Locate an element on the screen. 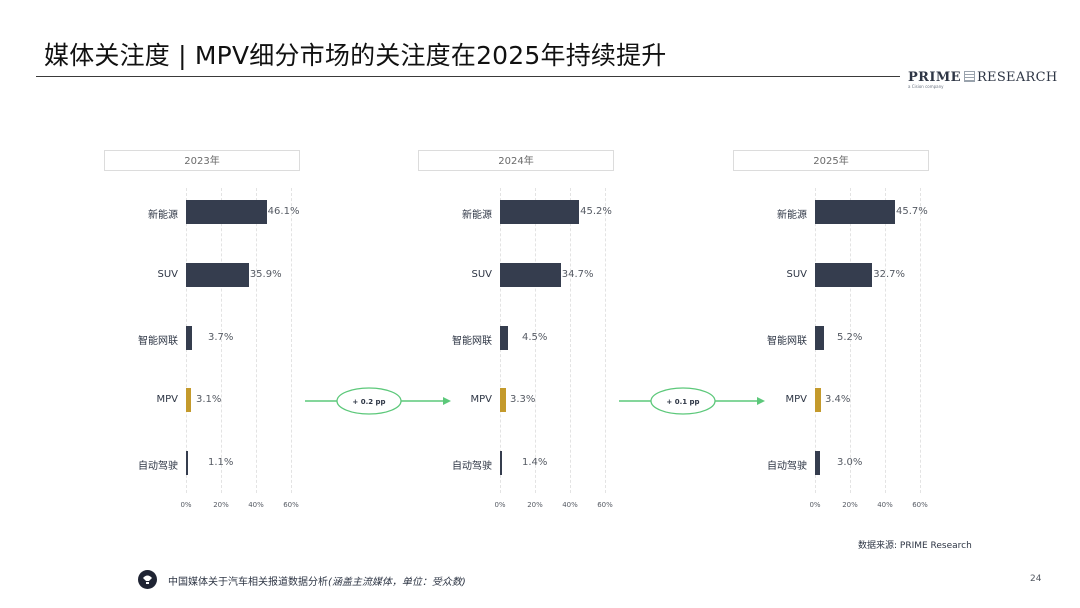 The height and width of the screenshot is (608, 1080). data-source: 数据来源: PRIME Research is located at coordinates (915, 546).